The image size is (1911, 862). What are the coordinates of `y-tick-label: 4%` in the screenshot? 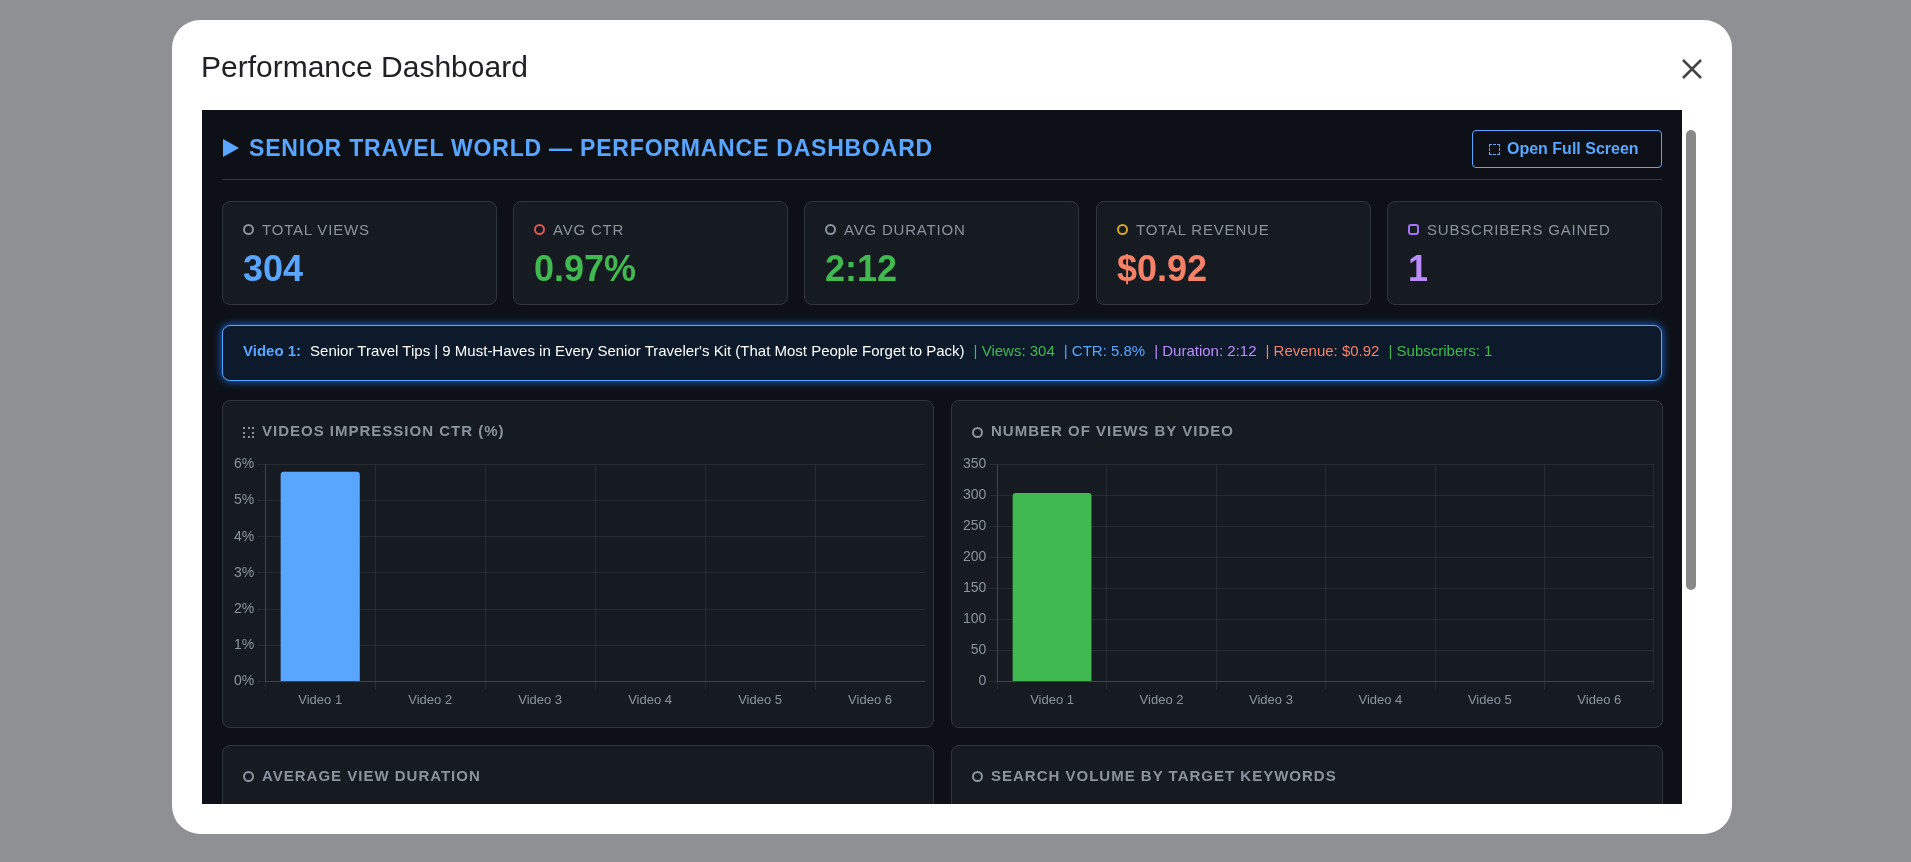 It's located at (244, 535).